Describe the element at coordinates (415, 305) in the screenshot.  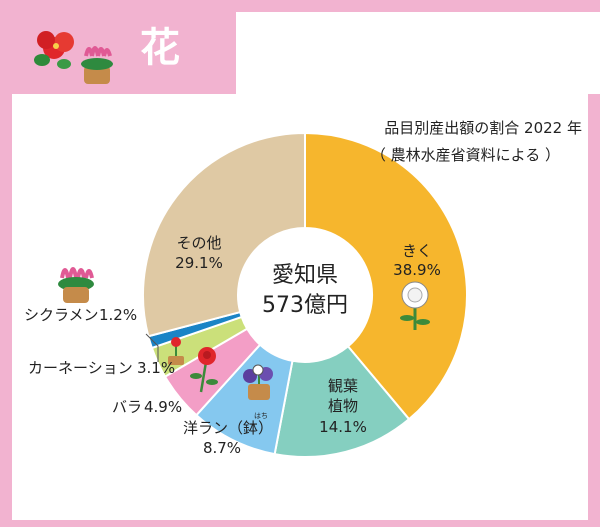
I see `chrysanthemum-icon` at that location.